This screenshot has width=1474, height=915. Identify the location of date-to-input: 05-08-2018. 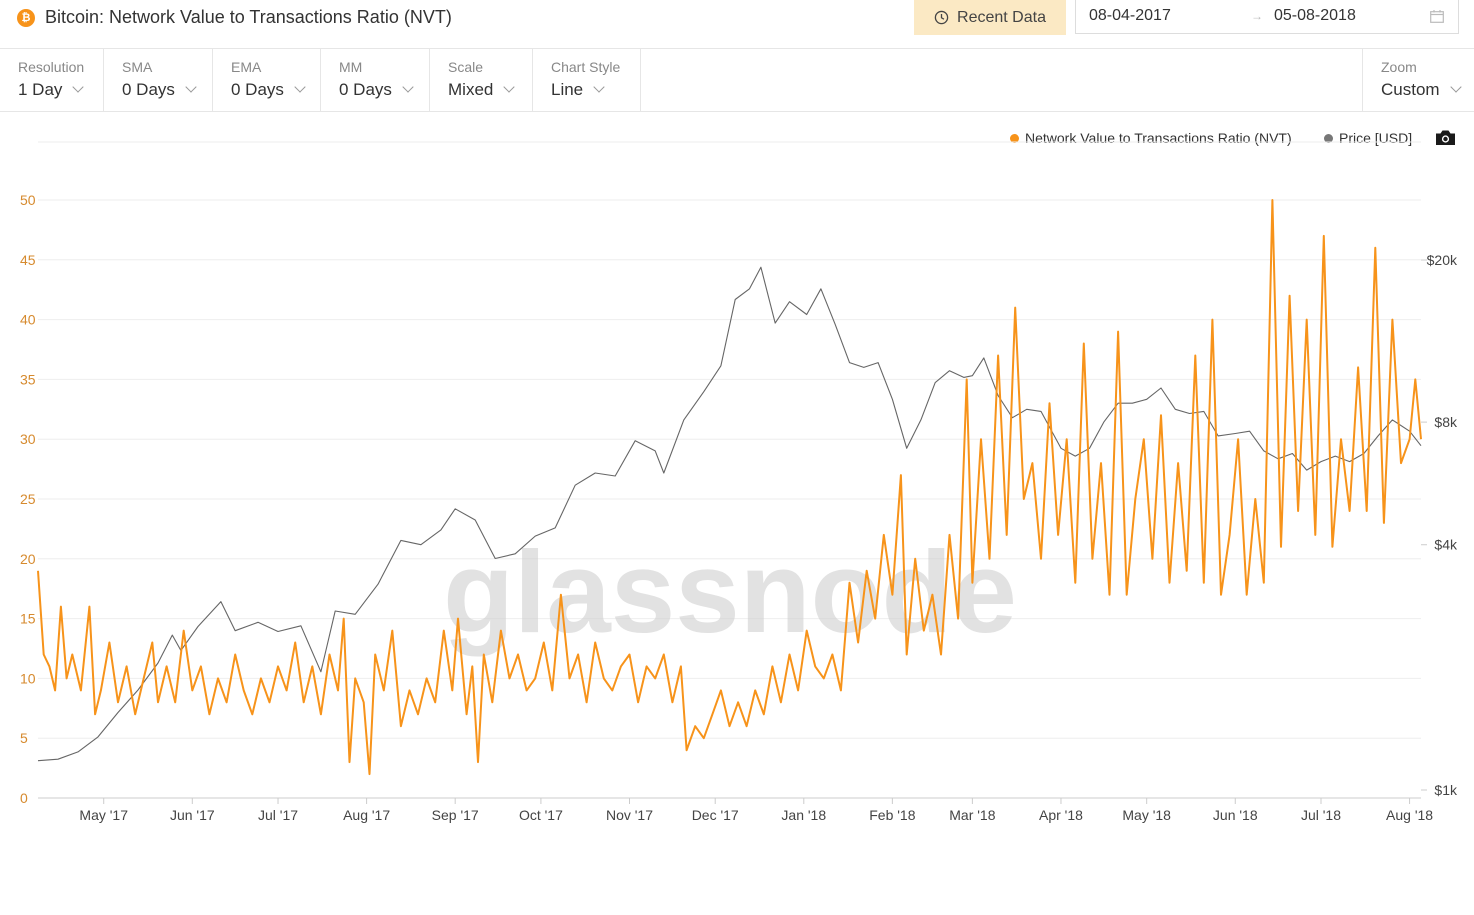
(1315, 15).